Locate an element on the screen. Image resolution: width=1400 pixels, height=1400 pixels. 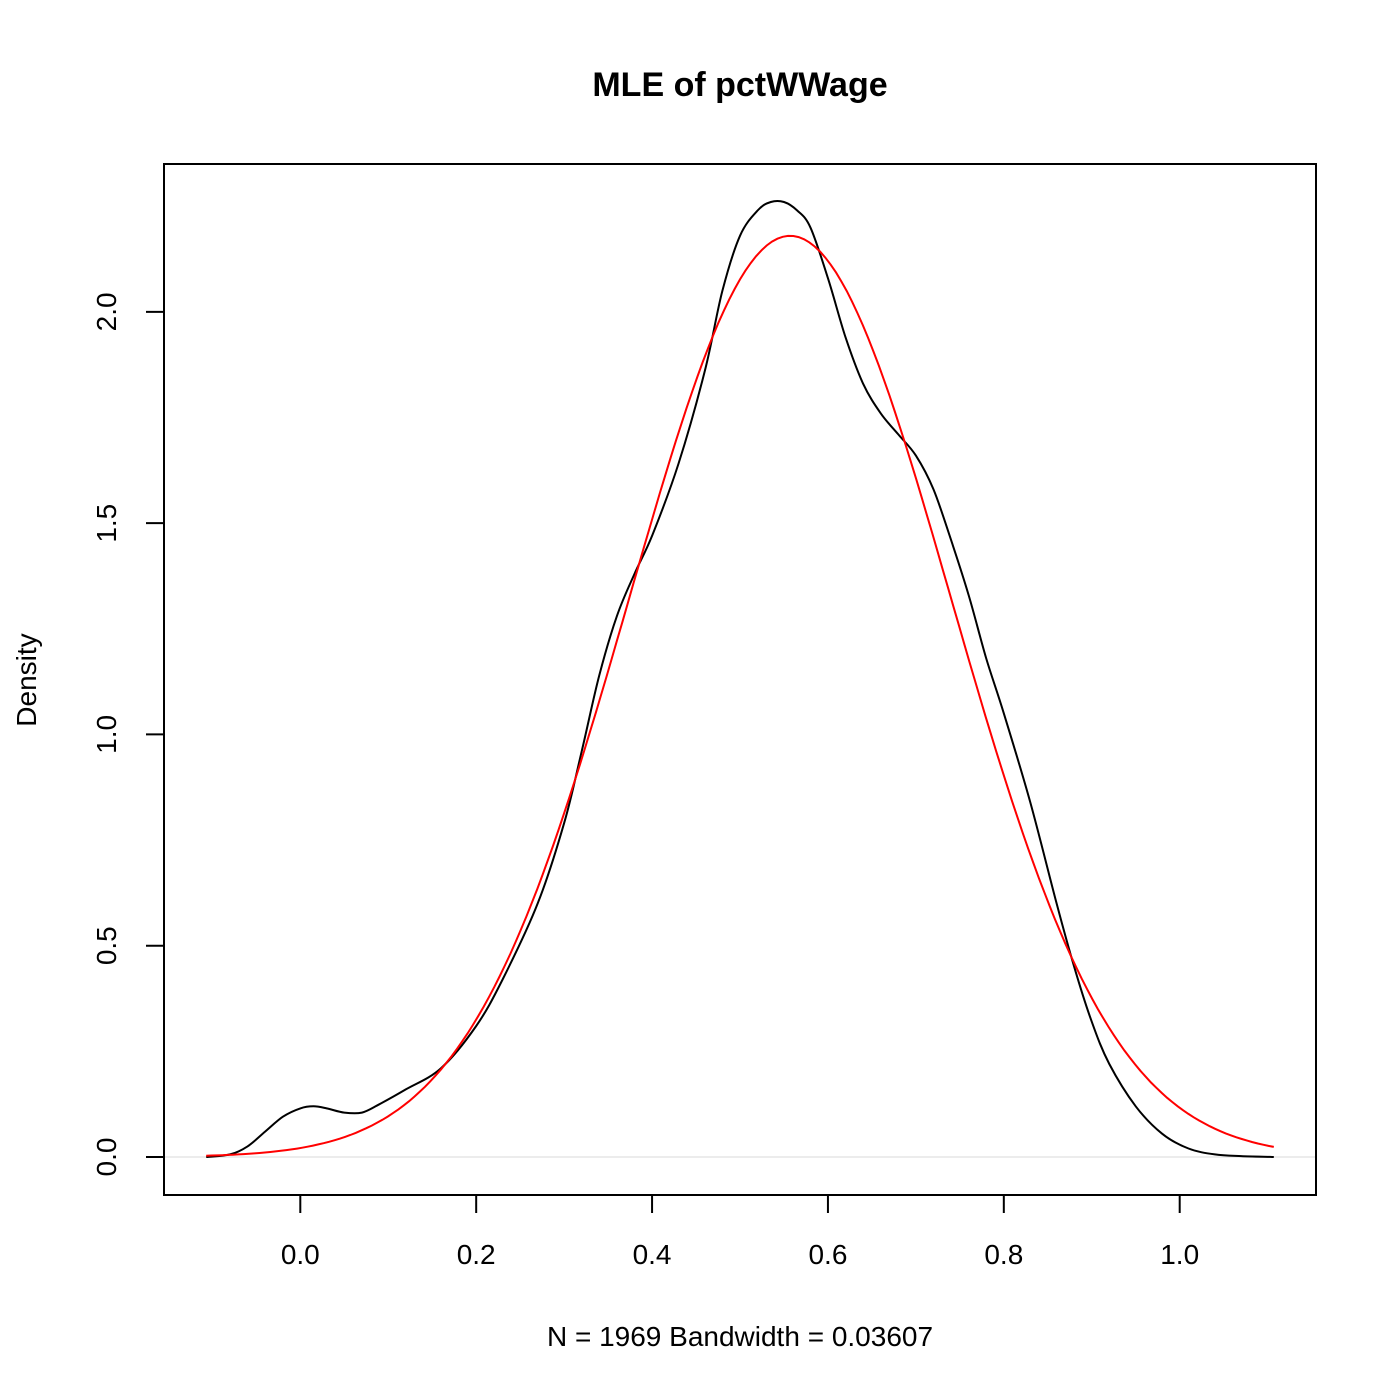
y-axis: 0.0 0.5 1.0 1.5 2.0 is located at coordinates (128, 734).